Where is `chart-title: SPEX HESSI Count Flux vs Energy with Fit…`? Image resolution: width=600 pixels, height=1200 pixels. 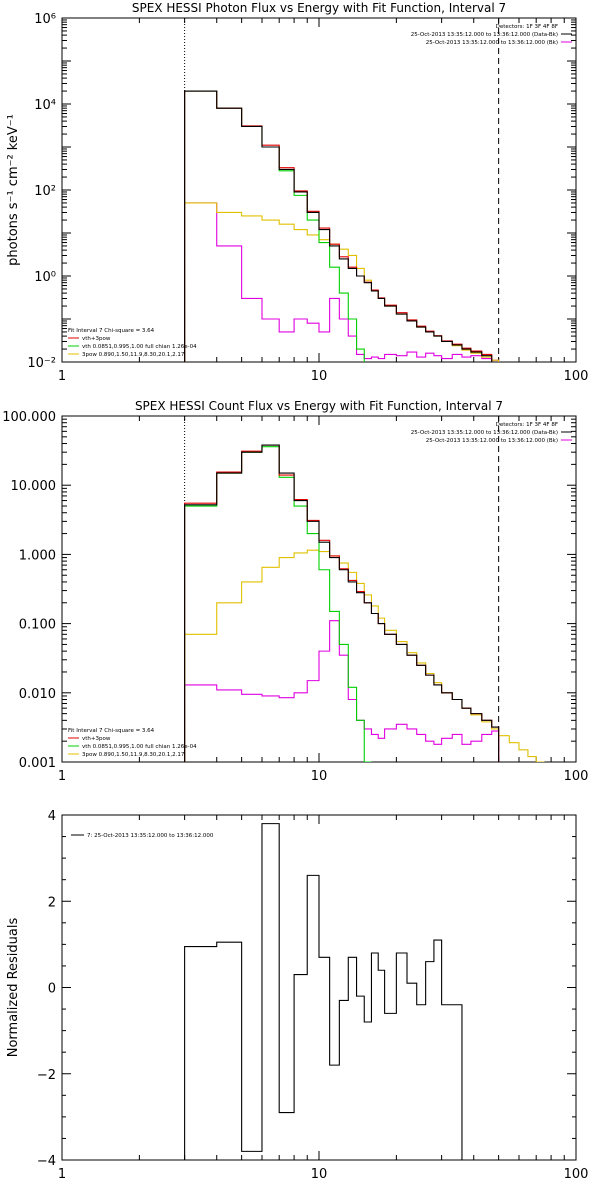
chart-title: SPEX HESSI Count Flux vs Energy with Fit… is located at coordinates (319, 406).